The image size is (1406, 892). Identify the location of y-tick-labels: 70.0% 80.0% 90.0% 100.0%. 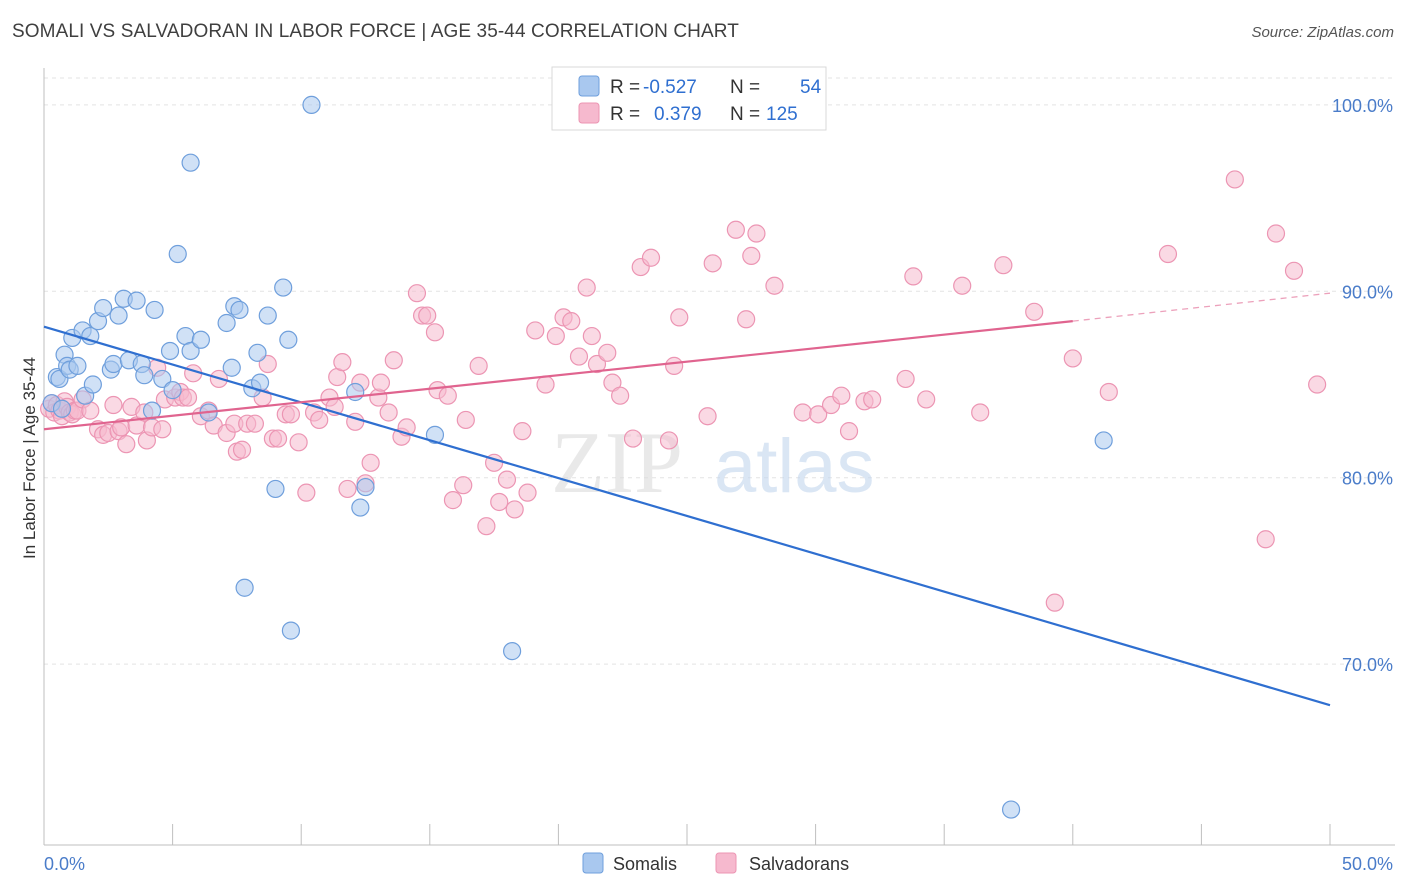
(1362, 385).